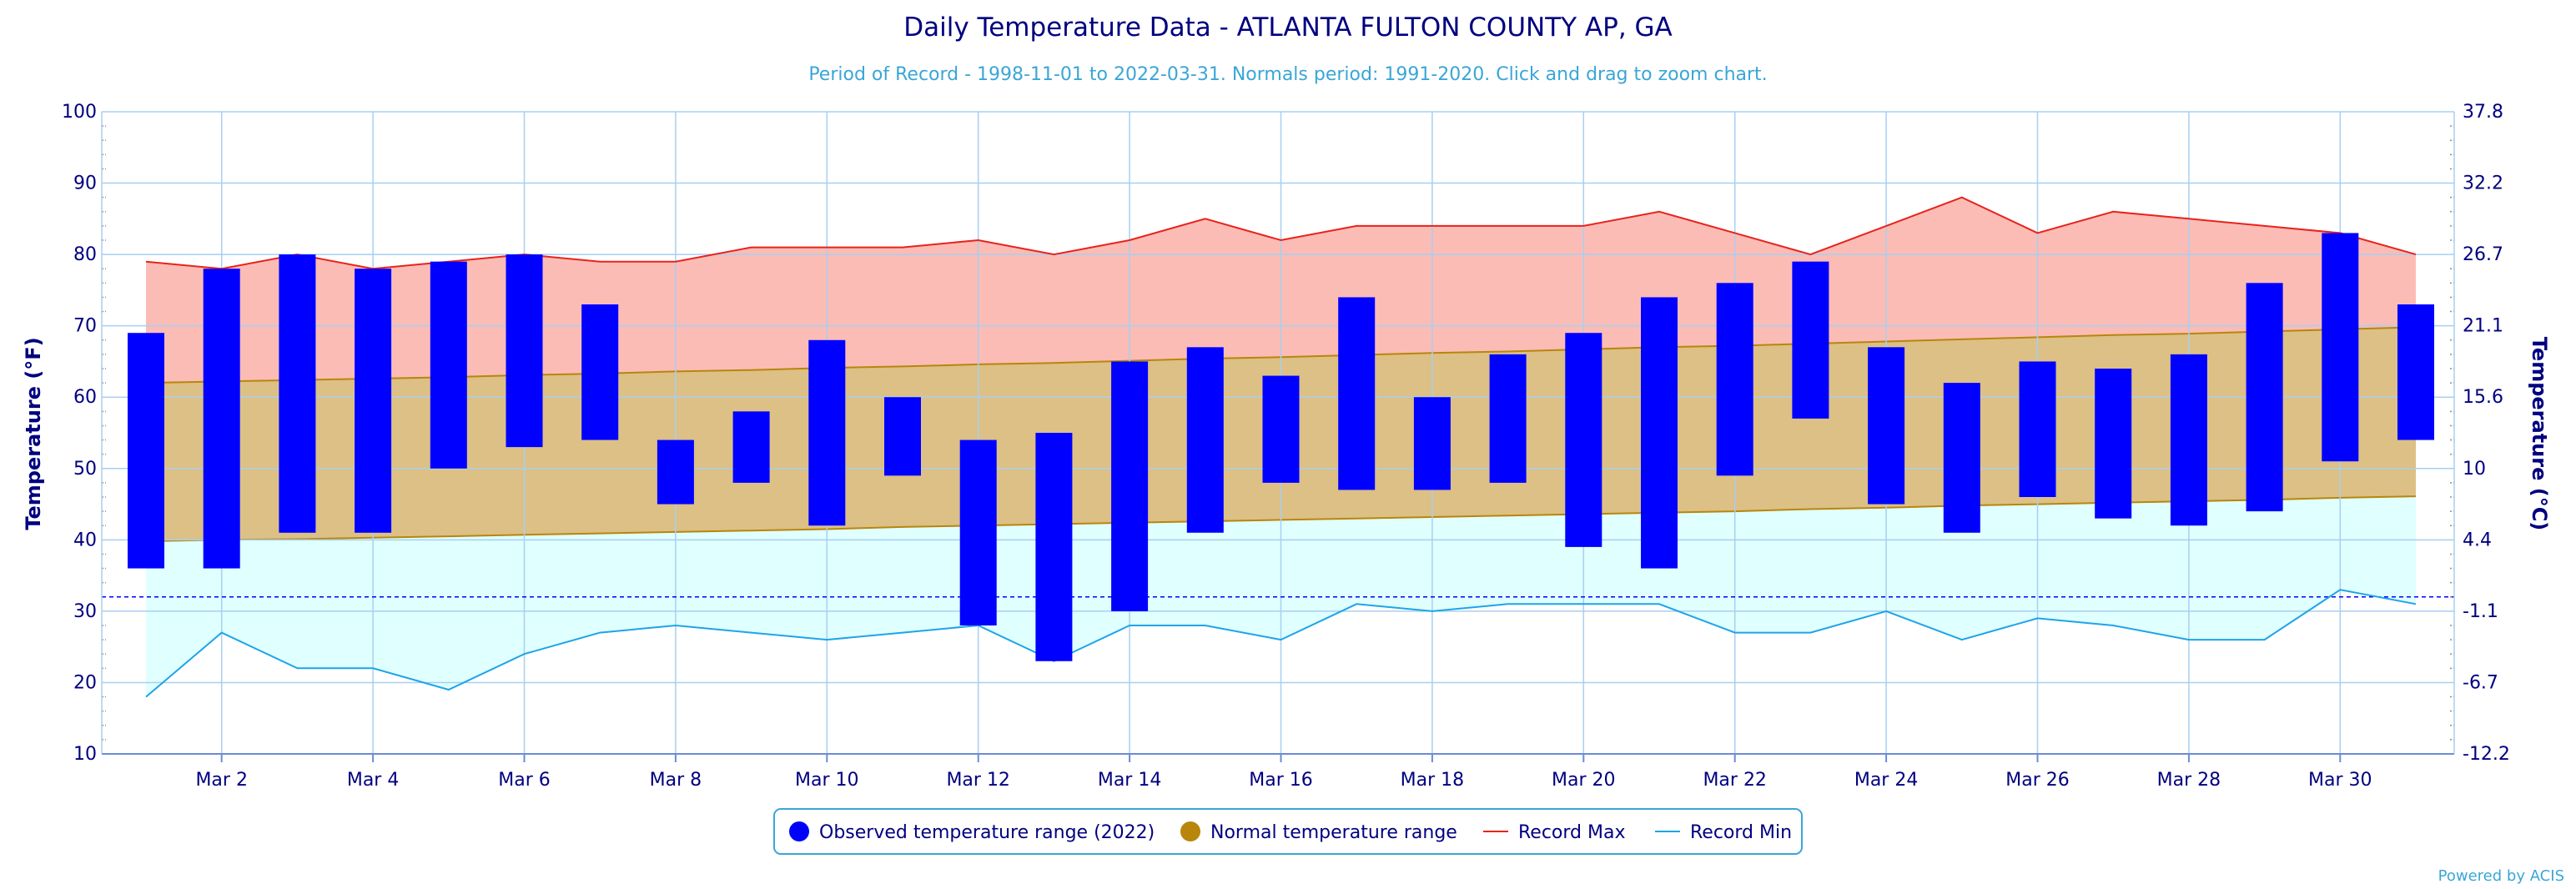  Describe the element at coordinates (799, 831) in the screenshot. I see `legend-observed-marker` at that location.